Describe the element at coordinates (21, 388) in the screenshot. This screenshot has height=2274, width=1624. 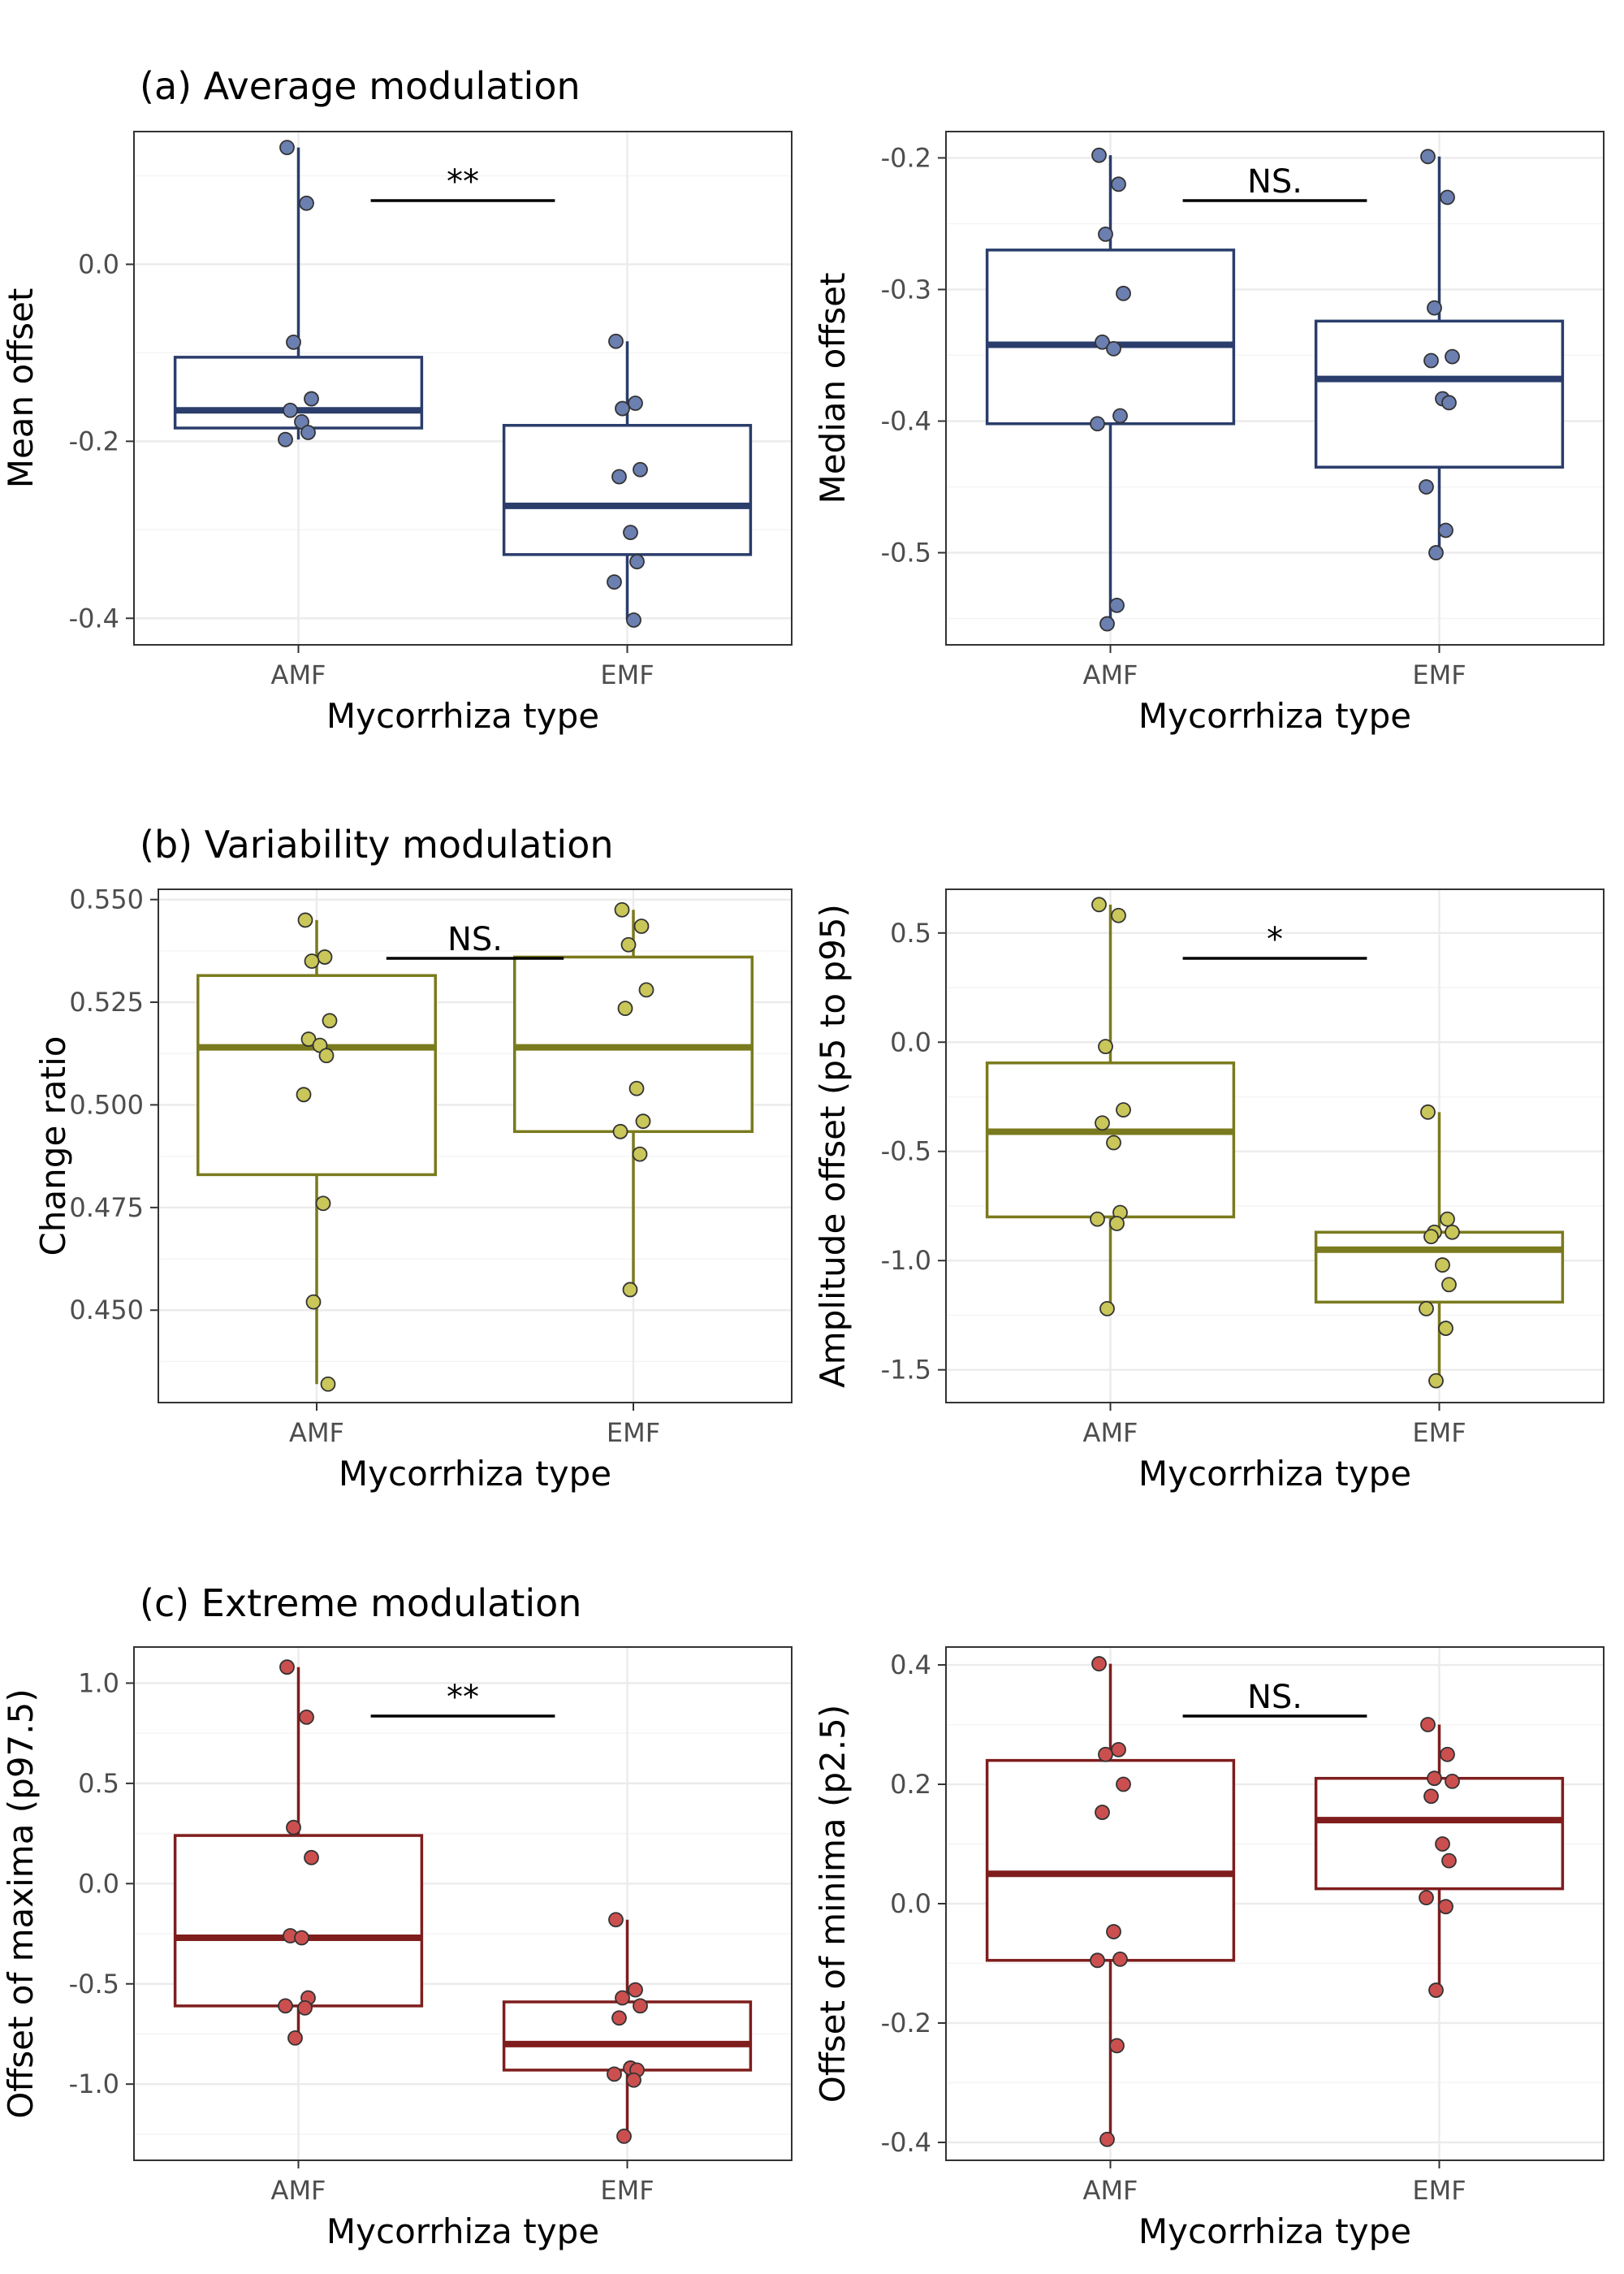
I see `y-axis-title: Mean offset` at that location.